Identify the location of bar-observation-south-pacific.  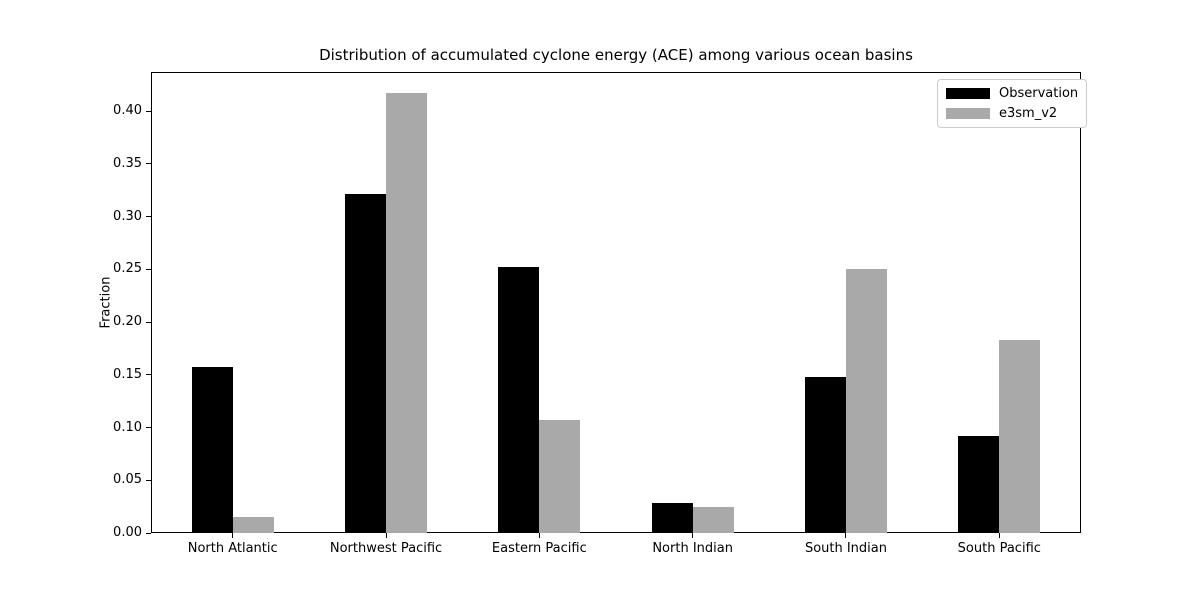
(979, 484).